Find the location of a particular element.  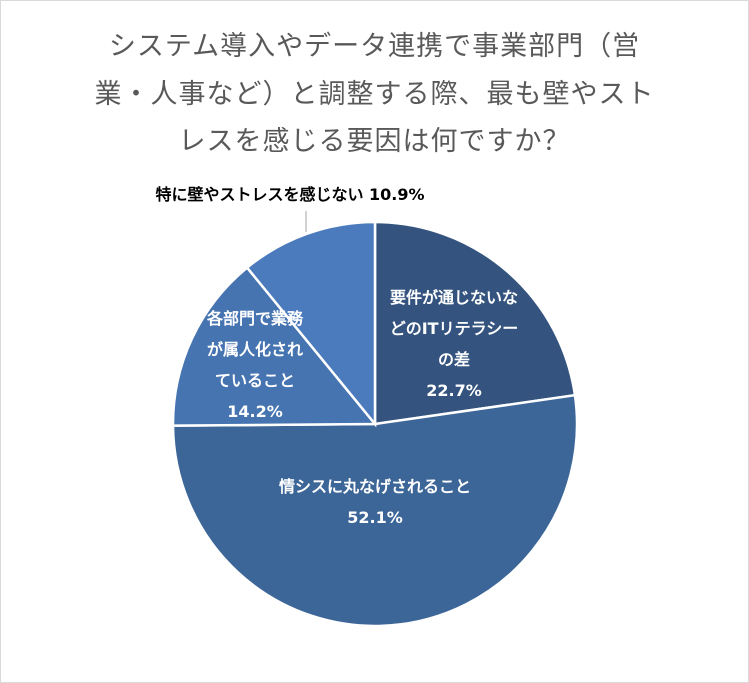

label-it-literacy-gap-line: 22.7% is located at coordinates (454, 390).